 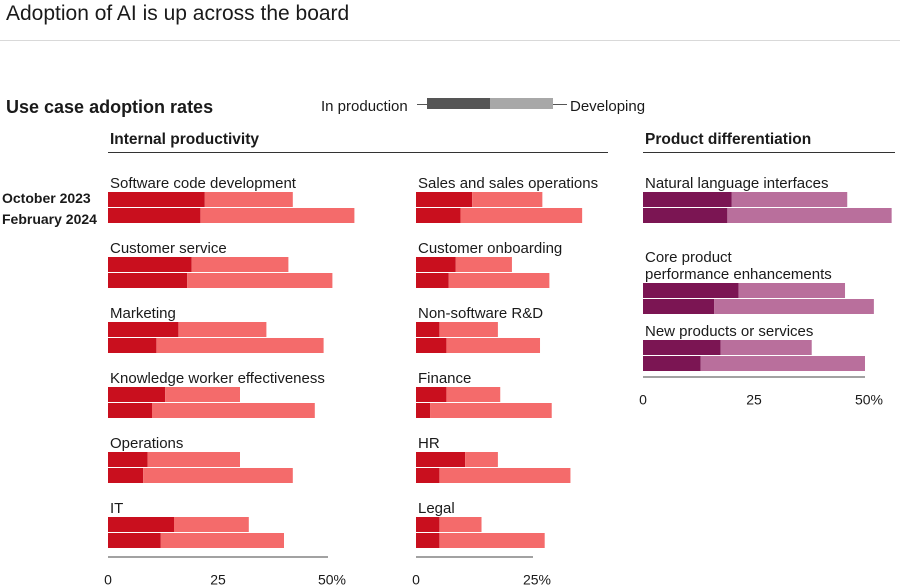 I want to click on bar-production-oct-2023-core-product-performance-enhancements, so click(x=691, y=290).